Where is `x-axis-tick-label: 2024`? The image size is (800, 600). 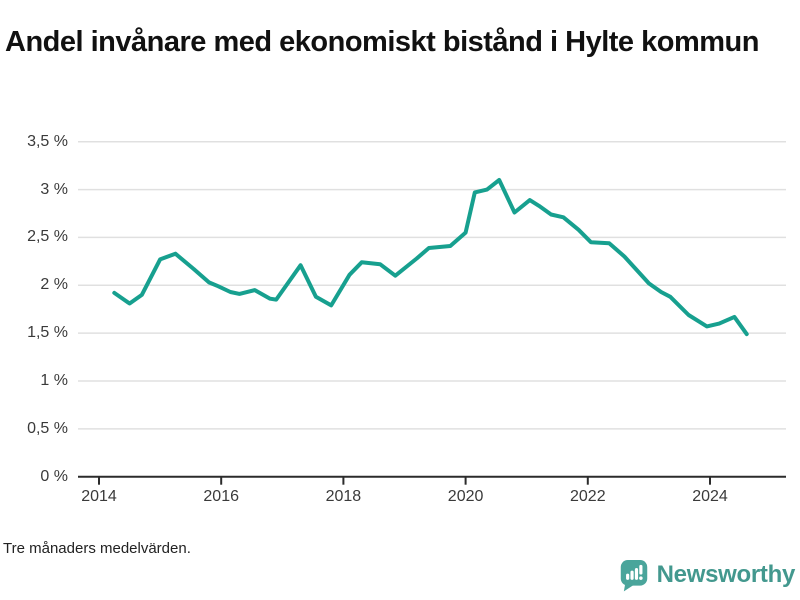 x-axis-tick-label: 2024 is located at coordinates (710, 496).